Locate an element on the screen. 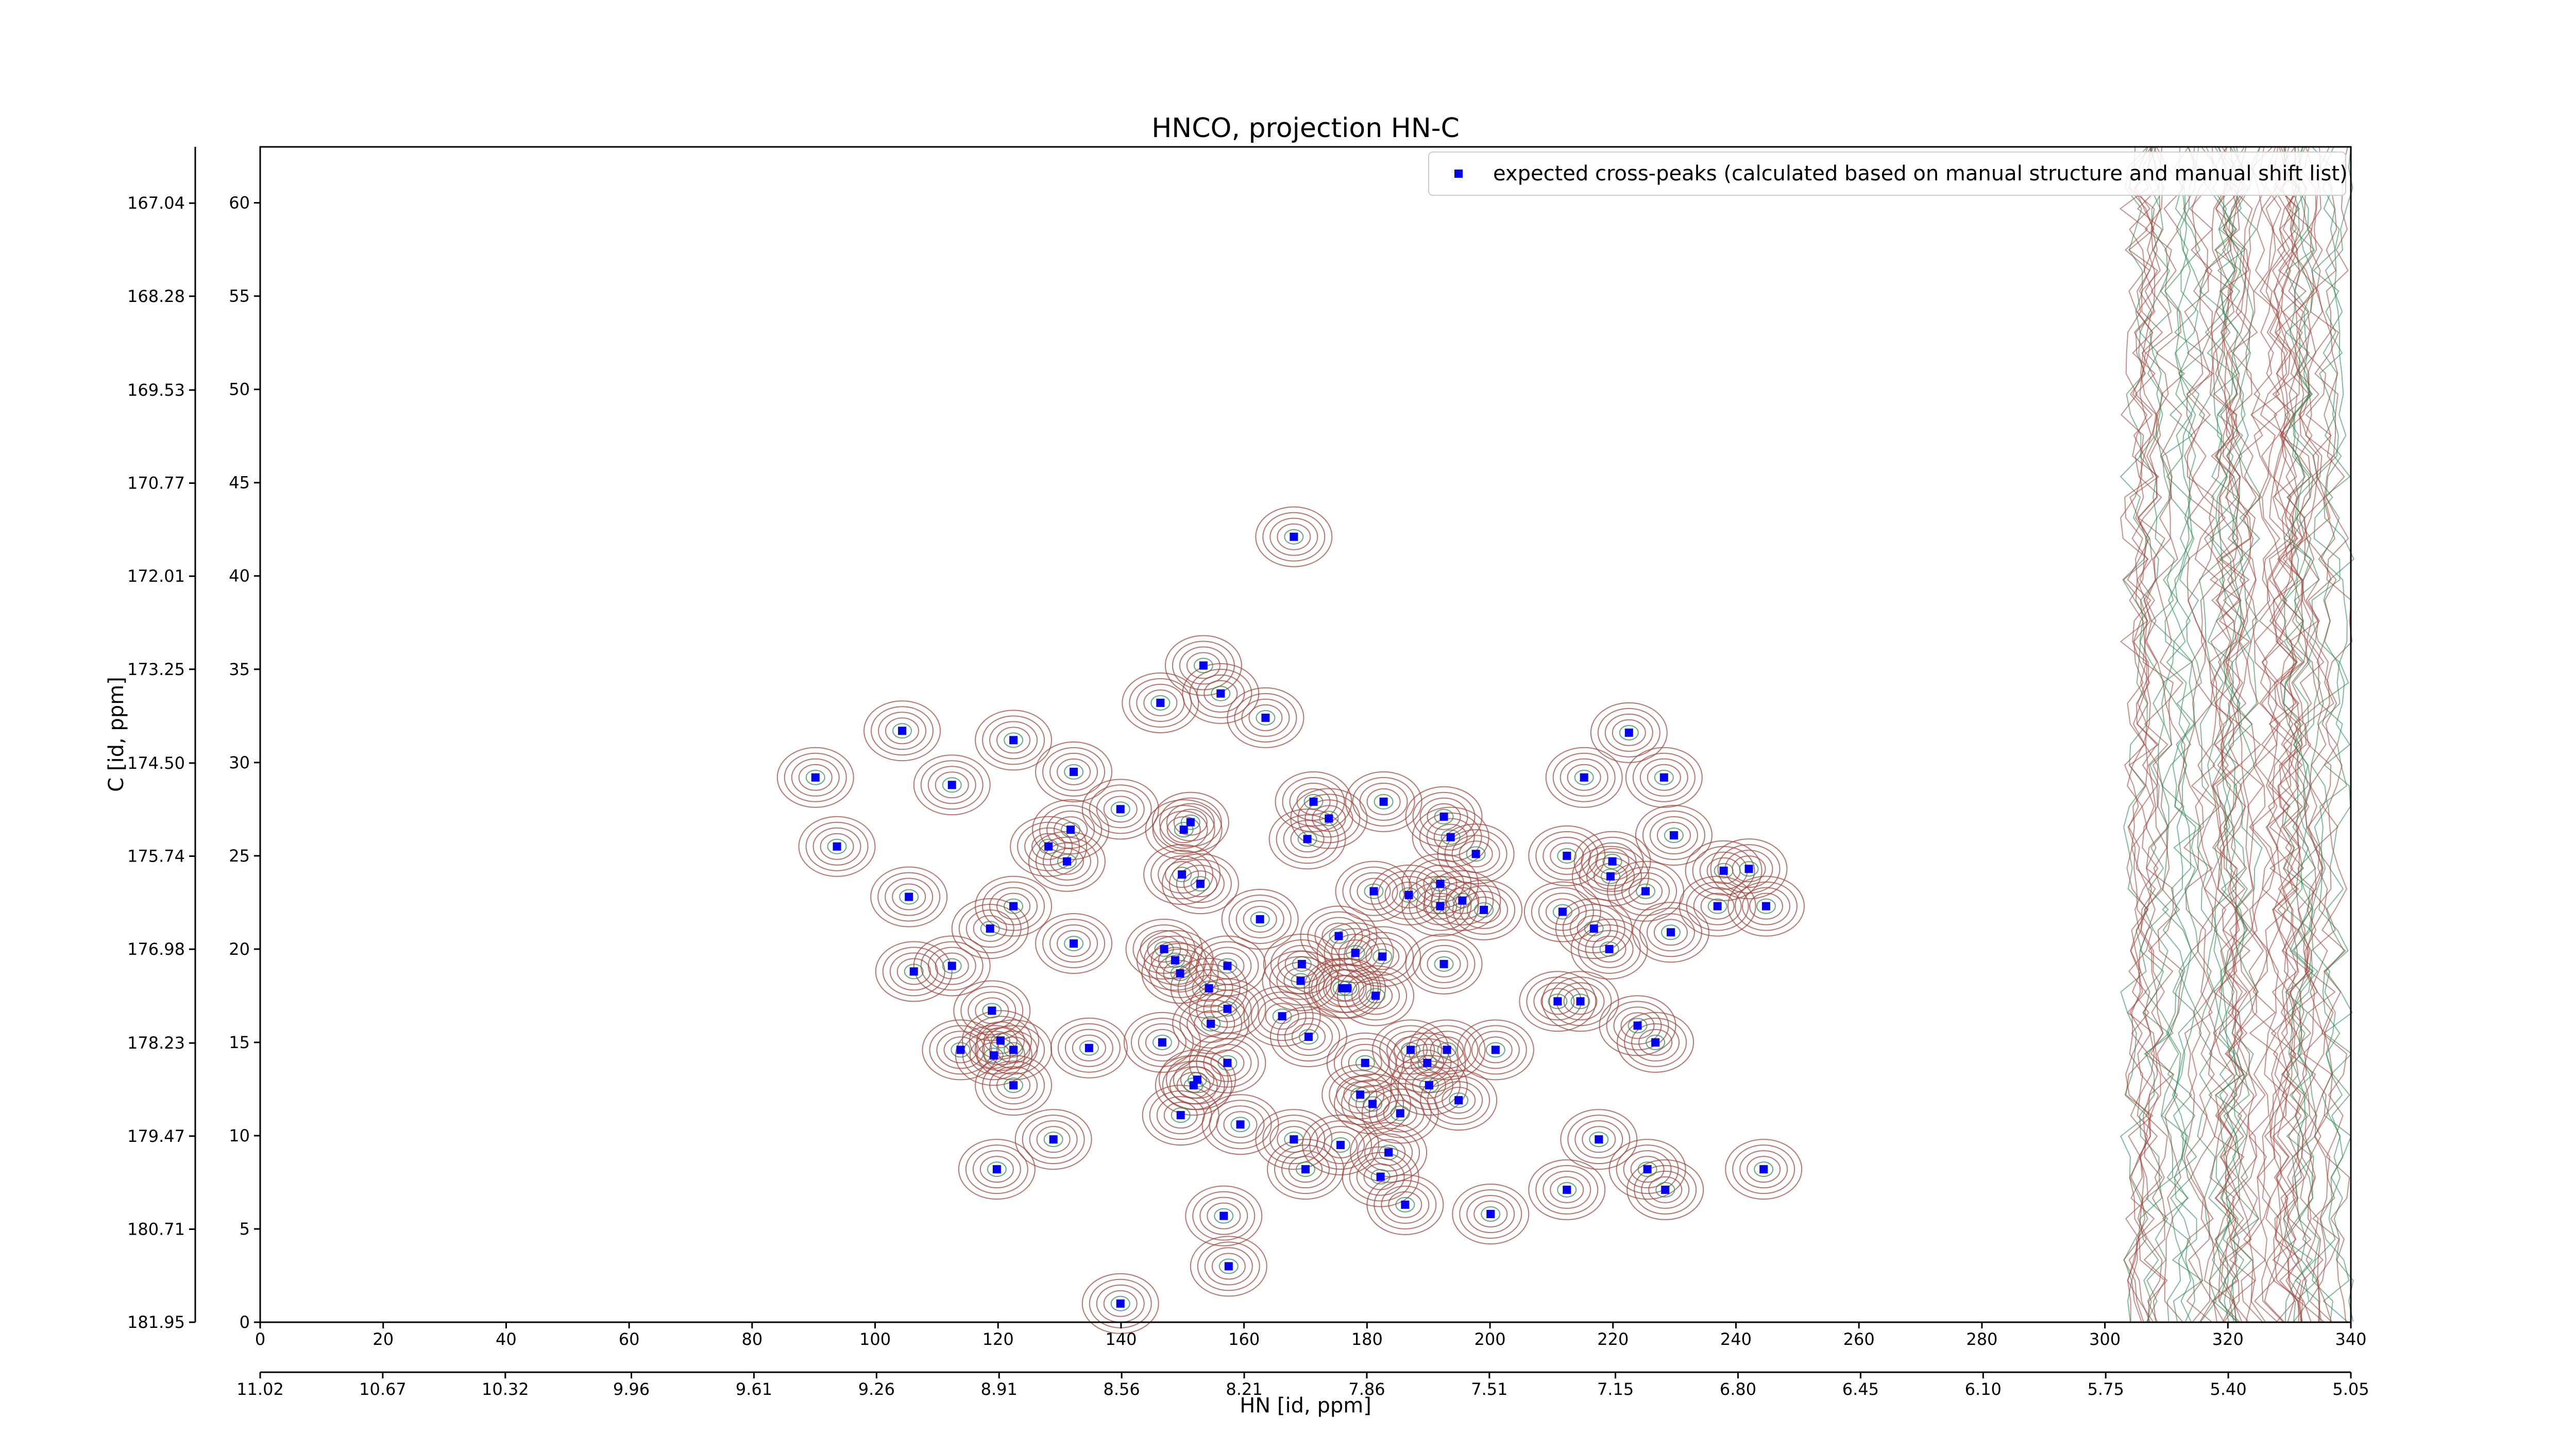  y-tick-label: 20 is located at coordinates (239, 949).